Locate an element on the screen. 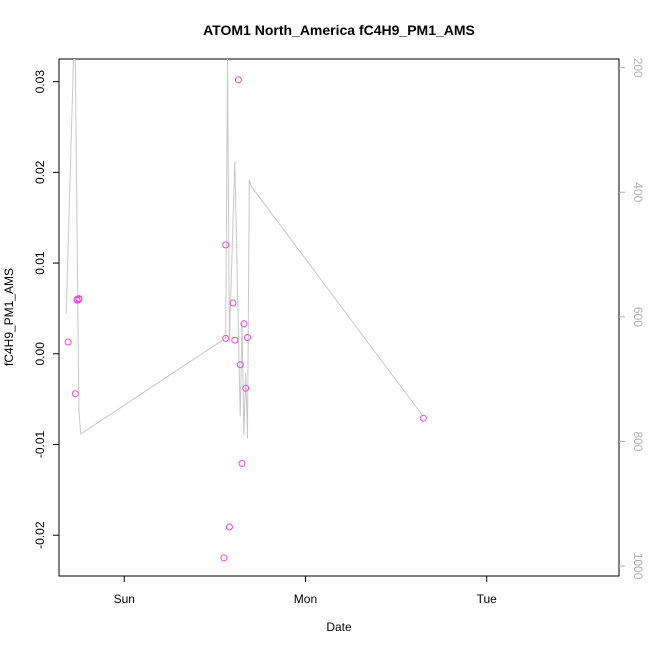  y2-tick-label: 800 is located at coordinates (638, 441).